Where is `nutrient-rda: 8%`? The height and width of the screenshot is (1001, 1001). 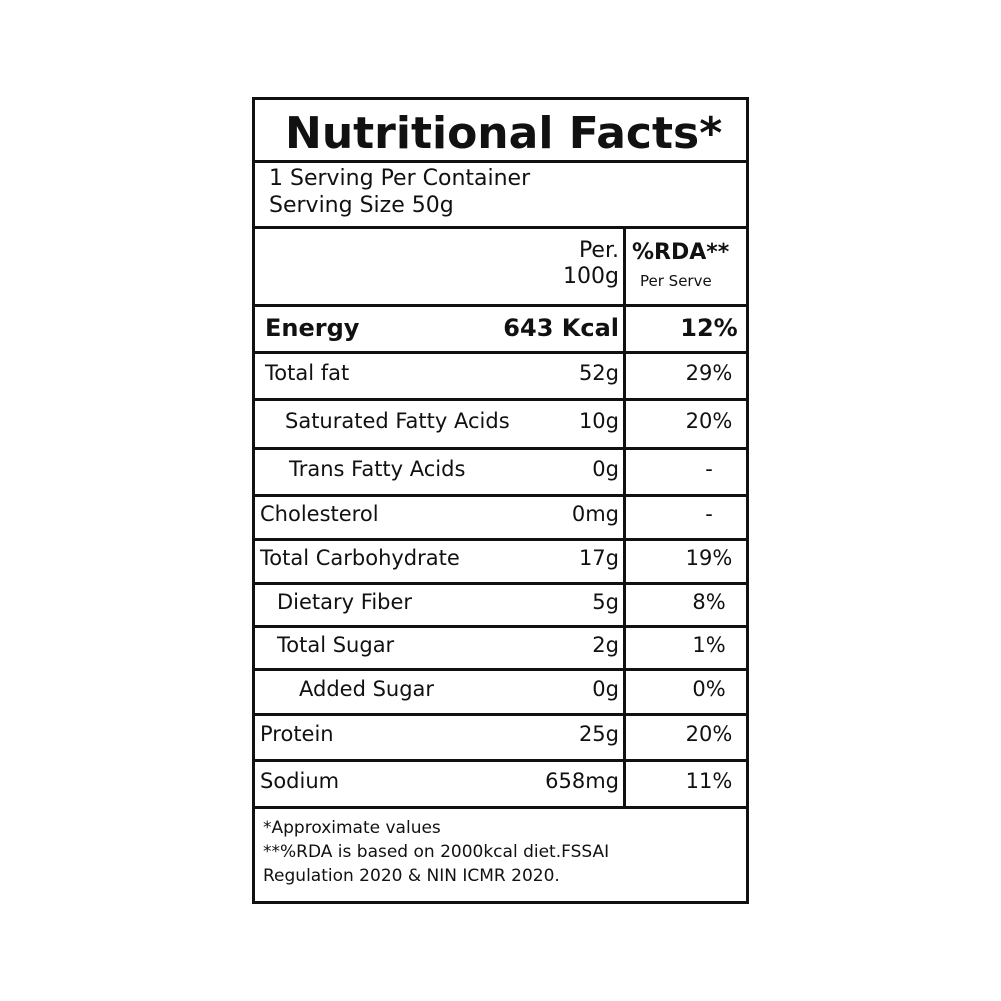
nutrient-rda: 8% is located at coordinates (709, 601).